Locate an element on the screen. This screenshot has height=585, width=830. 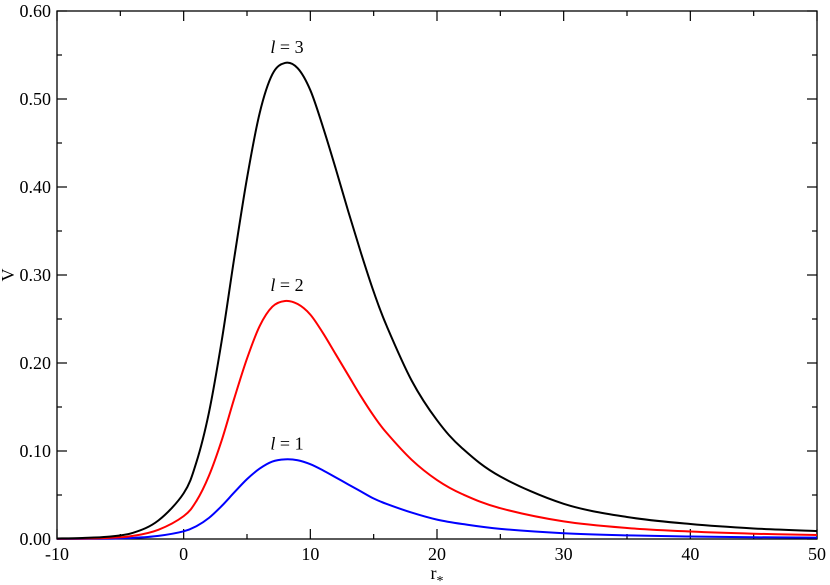
x-tick-label: 0 is located at coordinates (183, 554).